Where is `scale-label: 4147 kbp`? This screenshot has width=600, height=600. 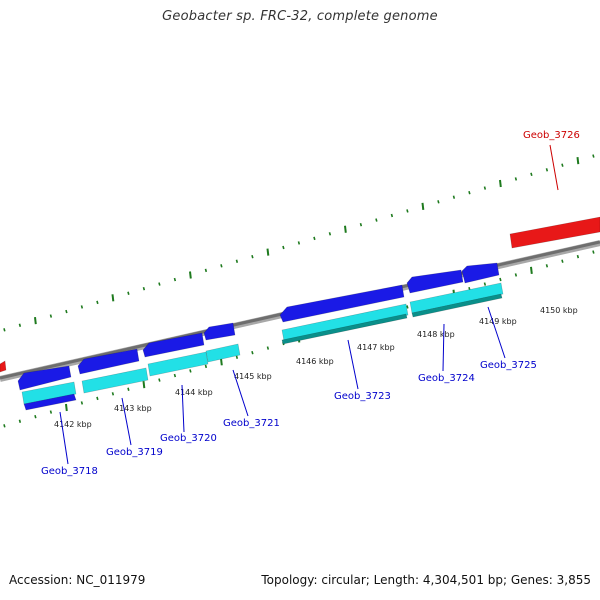 scale-label: 4147 kbp is located at coordinates (376, 347).